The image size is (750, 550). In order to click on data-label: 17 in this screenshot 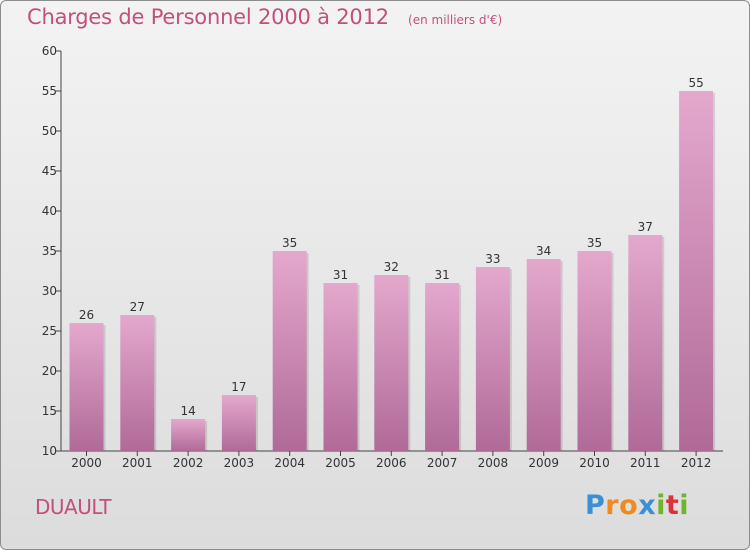, I will do `click(238, 387)`.